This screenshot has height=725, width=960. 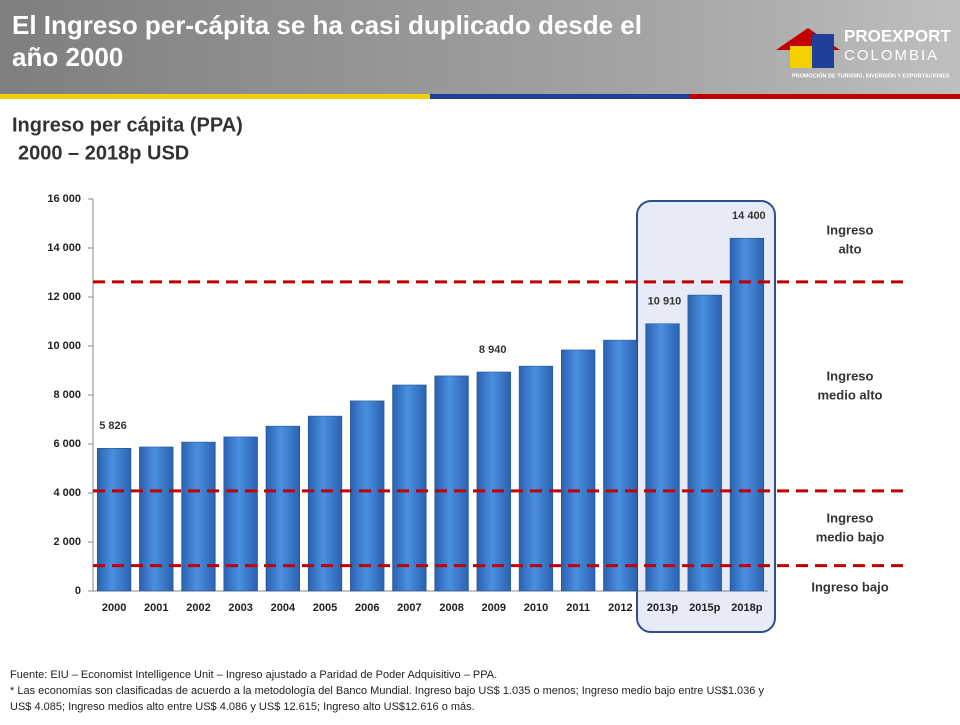 What do you see at coordinates (198, 608) in the screenshot?
I see `x-tick-label: 2002` at bounding box center [198, 608].